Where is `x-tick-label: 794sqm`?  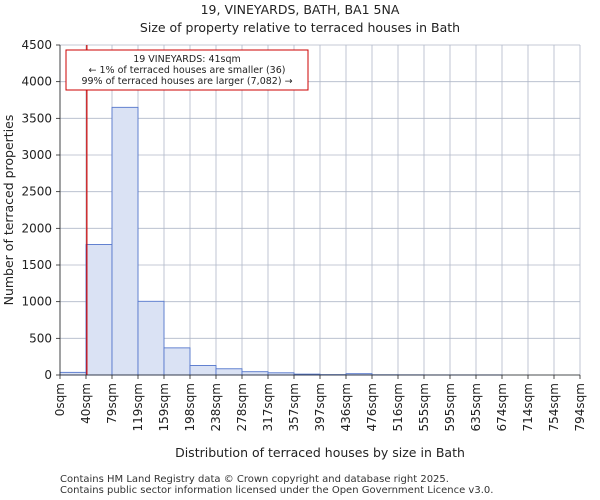 x-tick-label: 794sqm is located at coordinates (580, 407).